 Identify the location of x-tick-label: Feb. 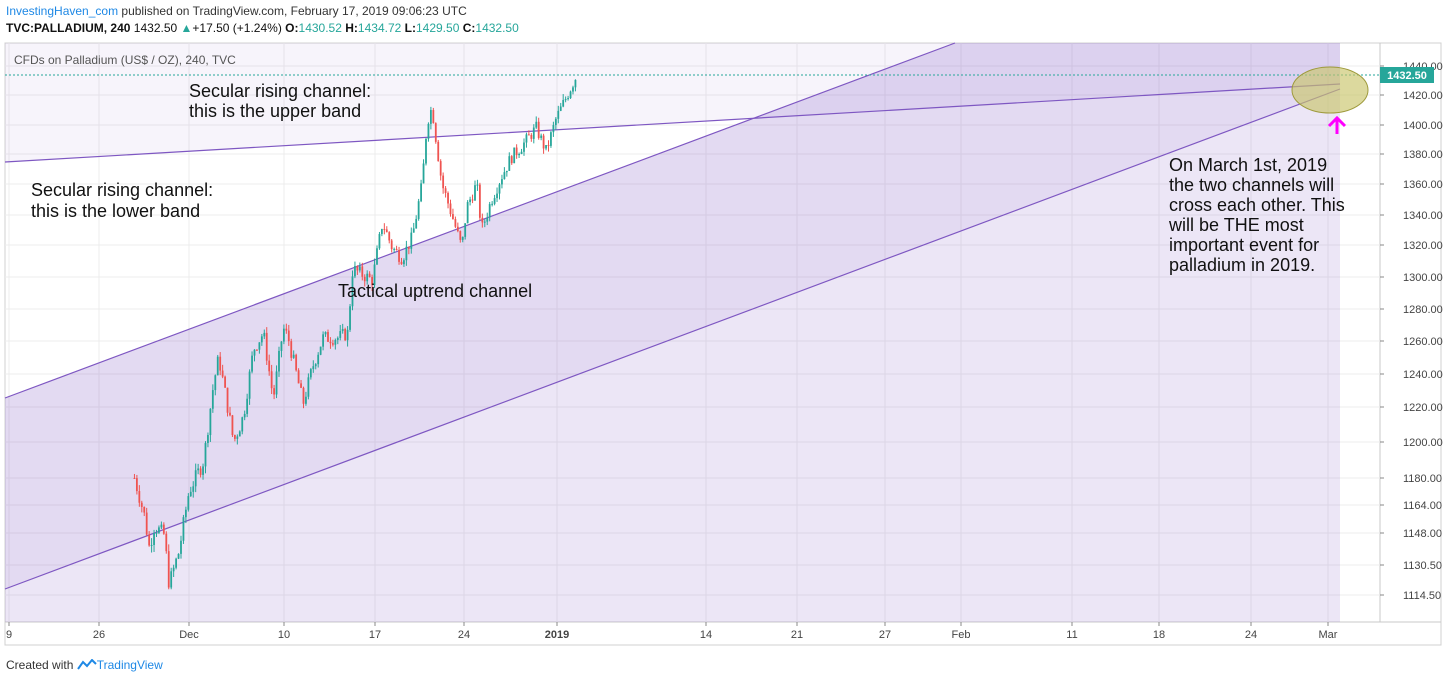
(961, 635).